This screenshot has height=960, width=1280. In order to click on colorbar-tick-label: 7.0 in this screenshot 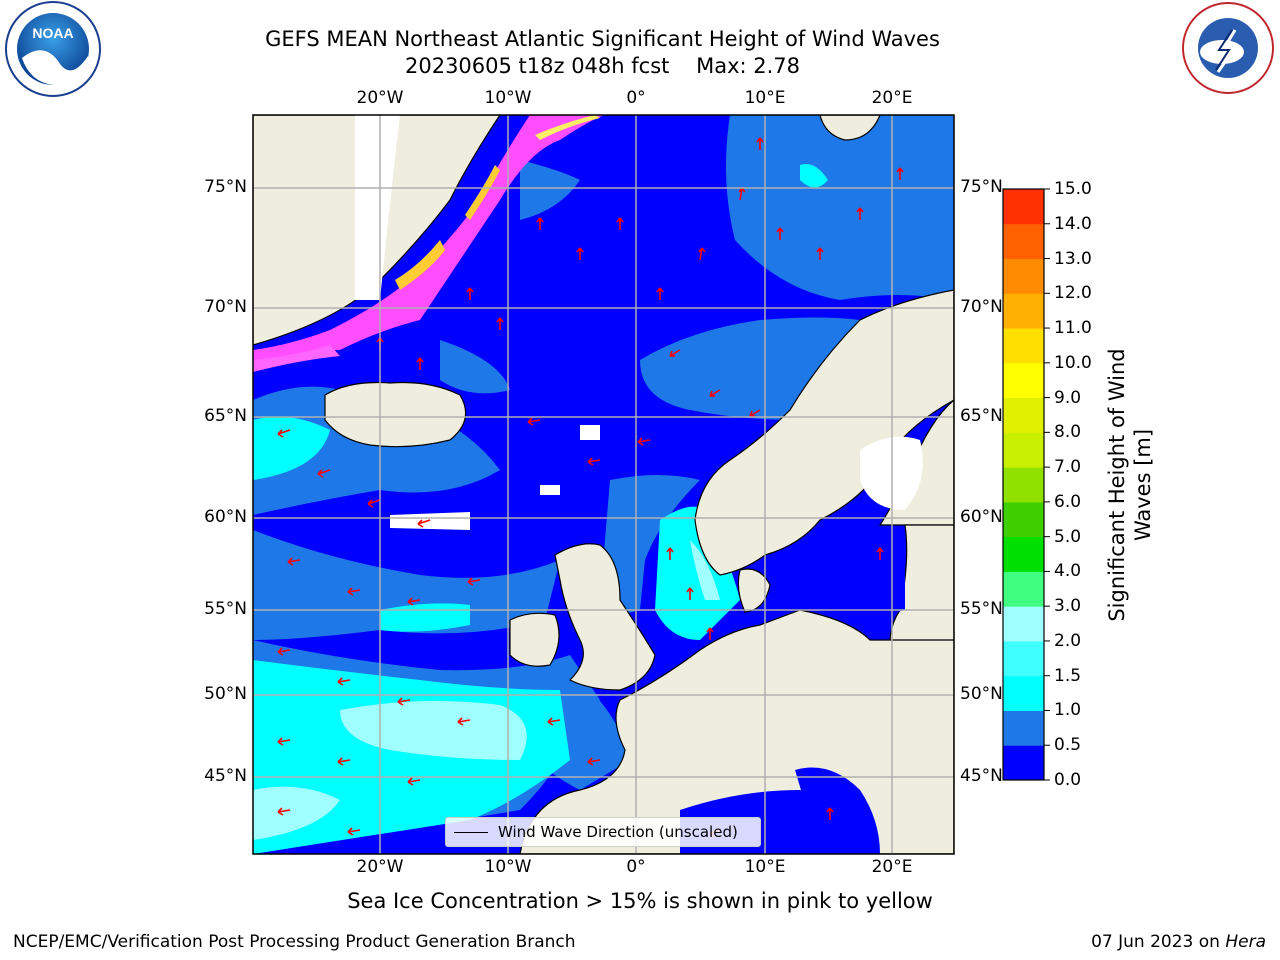, I will do `click(1068, 467)`.